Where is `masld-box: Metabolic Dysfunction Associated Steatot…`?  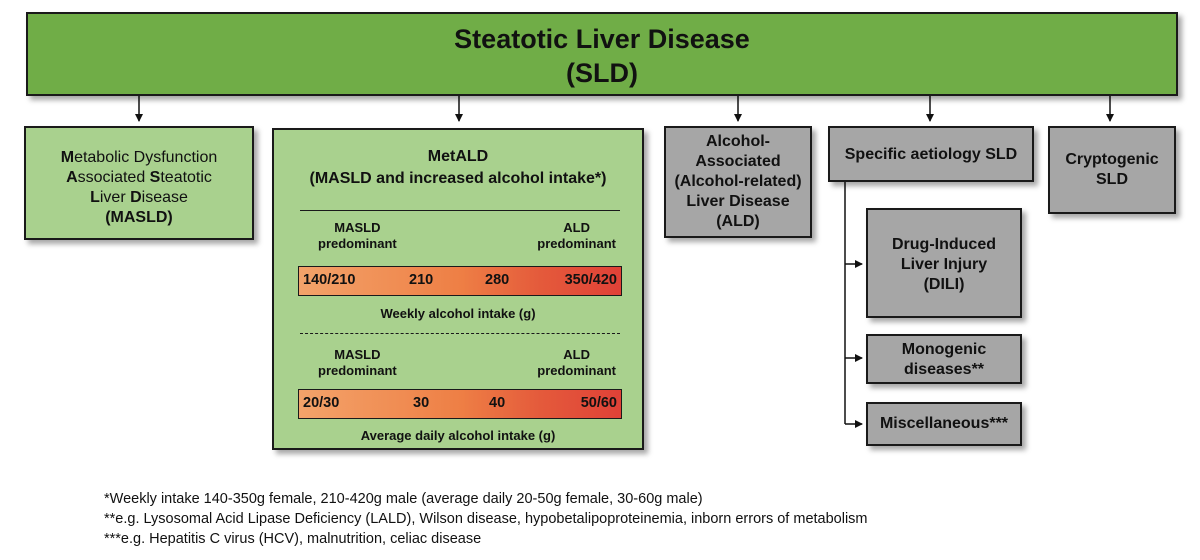
masld-box: Metabolic Dysfunction Associated Steatot… is located at coordinates (139, 183).